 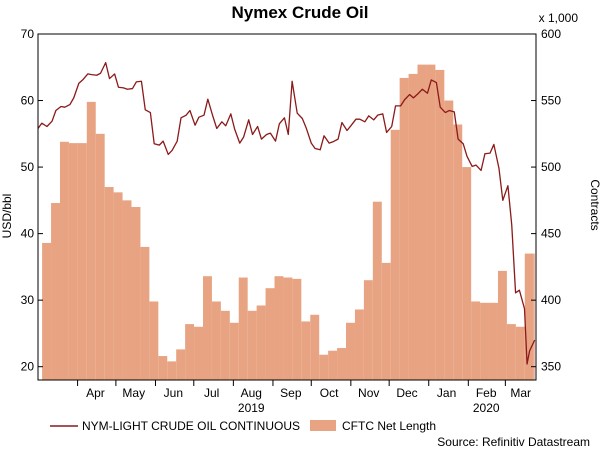 I want to click on x-axis-month-label: Jan, so click(x=446, y=393).